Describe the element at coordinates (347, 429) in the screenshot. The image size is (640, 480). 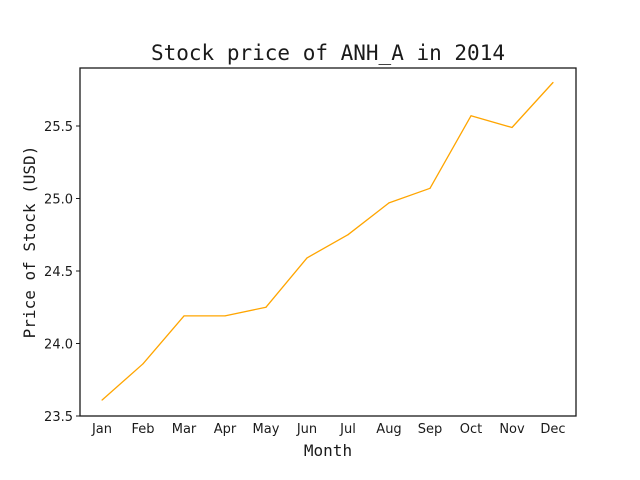
I see `x-tick-label: Jul` at that location.